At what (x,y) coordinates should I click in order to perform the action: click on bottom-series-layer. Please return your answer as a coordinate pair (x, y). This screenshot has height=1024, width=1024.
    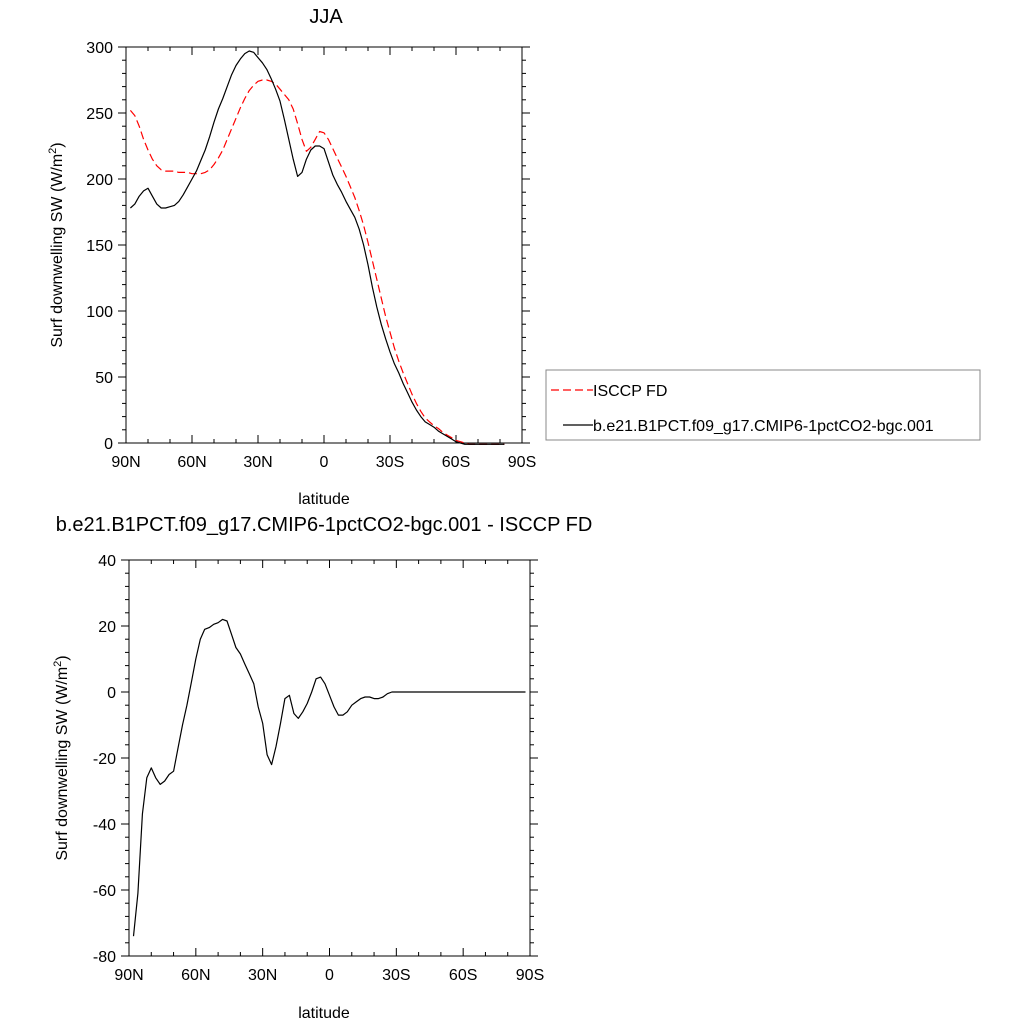
    Looking at the image, I should click on (329, 777).